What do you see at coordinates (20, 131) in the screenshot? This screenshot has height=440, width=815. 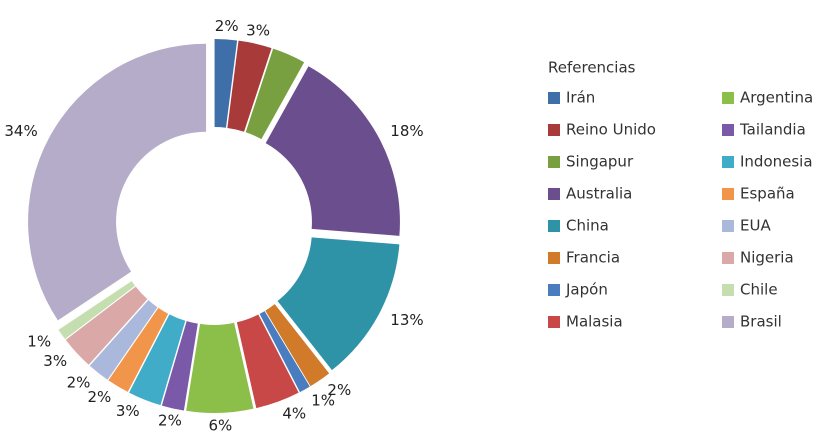 I see `data-label: 34%` at bounding box center [20, 131].